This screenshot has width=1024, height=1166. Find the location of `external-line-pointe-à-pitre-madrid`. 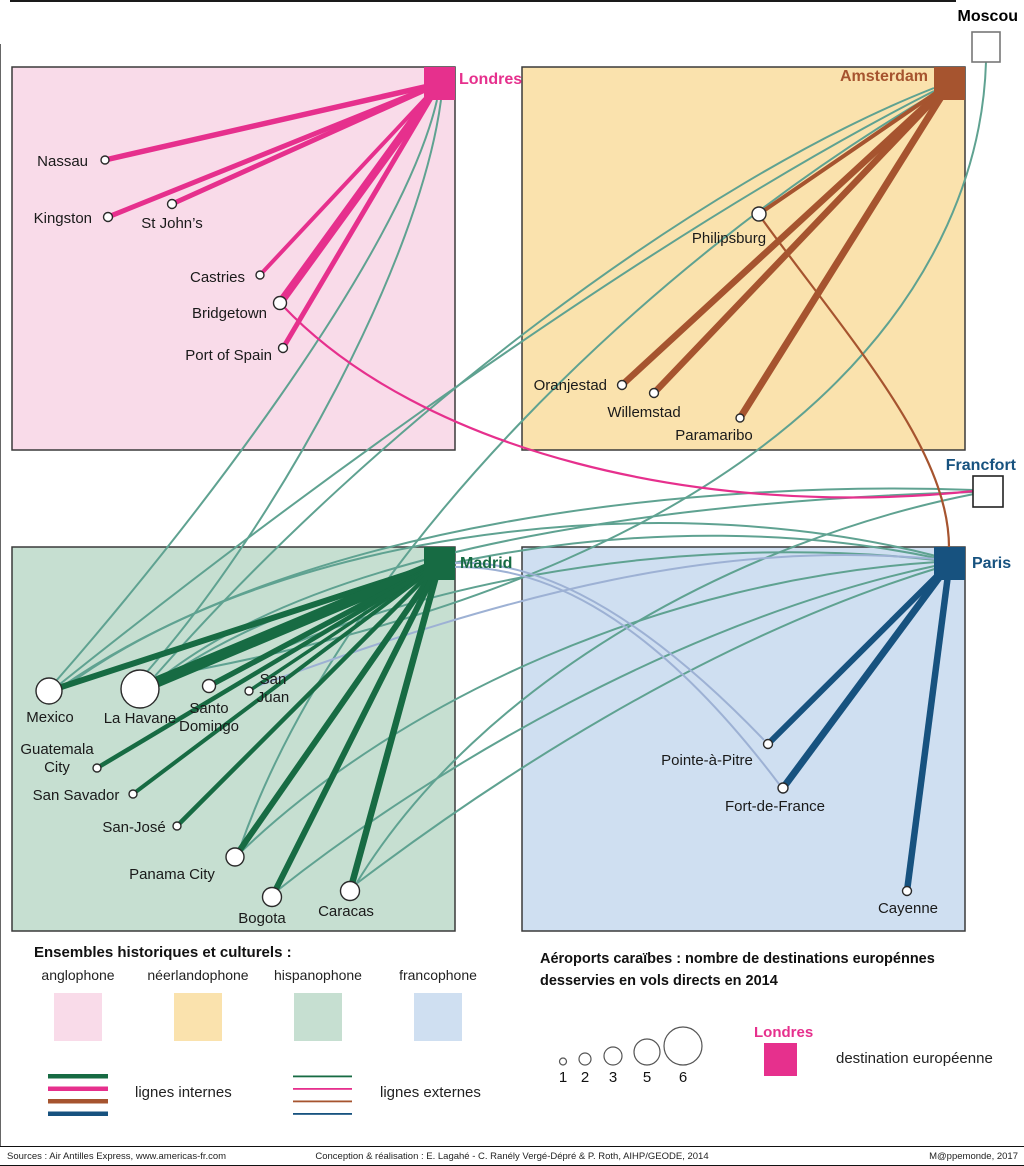

external-line-pointe-à-pitre-madrid is located at coordinates (609, 651).